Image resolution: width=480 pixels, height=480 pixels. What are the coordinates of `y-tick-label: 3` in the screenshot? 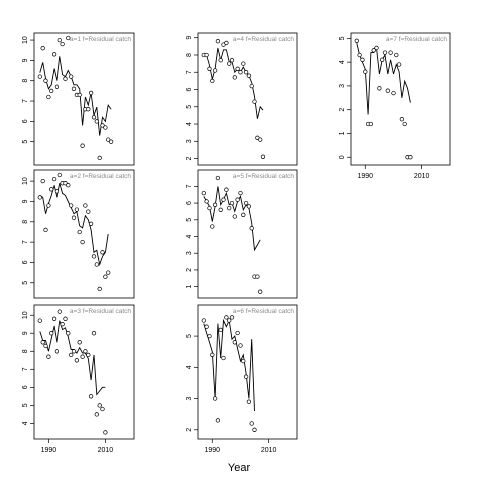 It's located at (189, 398).